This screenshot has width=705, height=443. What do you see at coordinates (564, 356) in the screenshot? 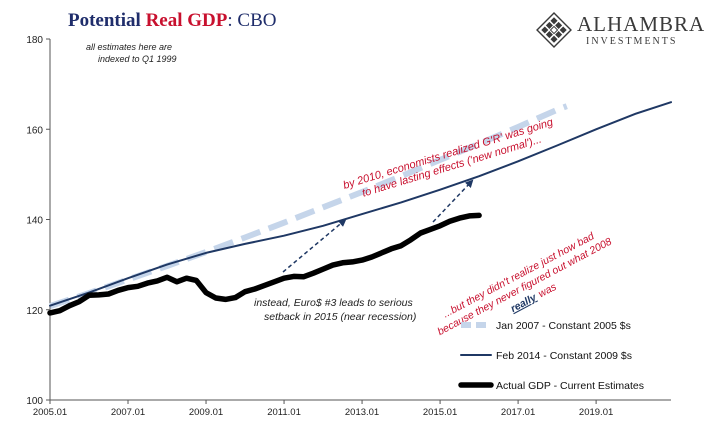
I see `legend-label-2: Feb 2014 - Constant 2009 $s` at bounding box center [564, 356].